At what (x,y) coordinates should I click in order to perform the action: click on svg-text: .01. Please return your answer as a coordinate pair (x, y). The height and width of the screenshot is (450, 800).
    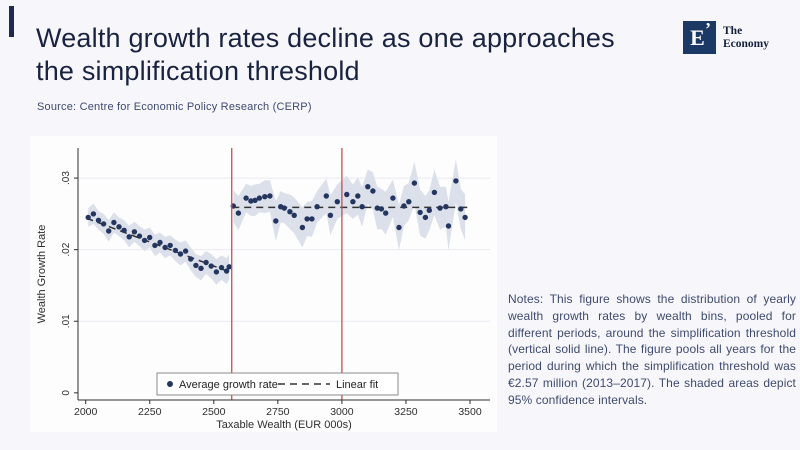
    Looking at the image, I should click on (66, 321).